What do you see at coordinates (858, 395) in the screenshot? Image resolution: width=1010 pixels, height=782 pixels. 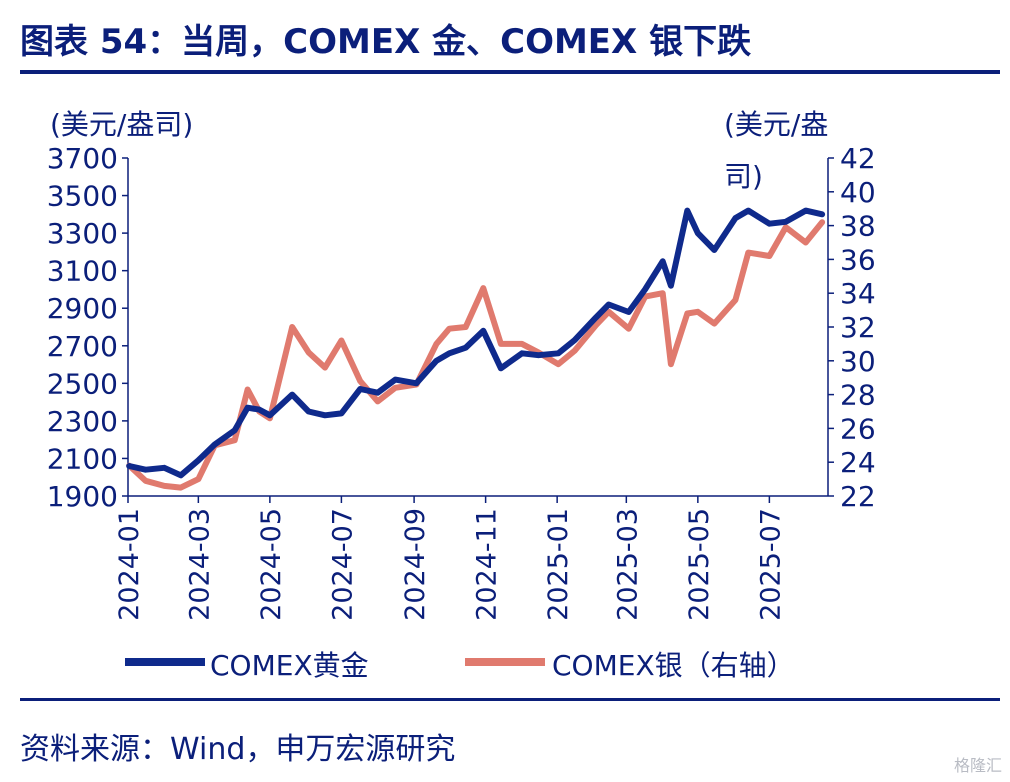 I see `right-tick-label: 28` at bounding box center [858, 395].